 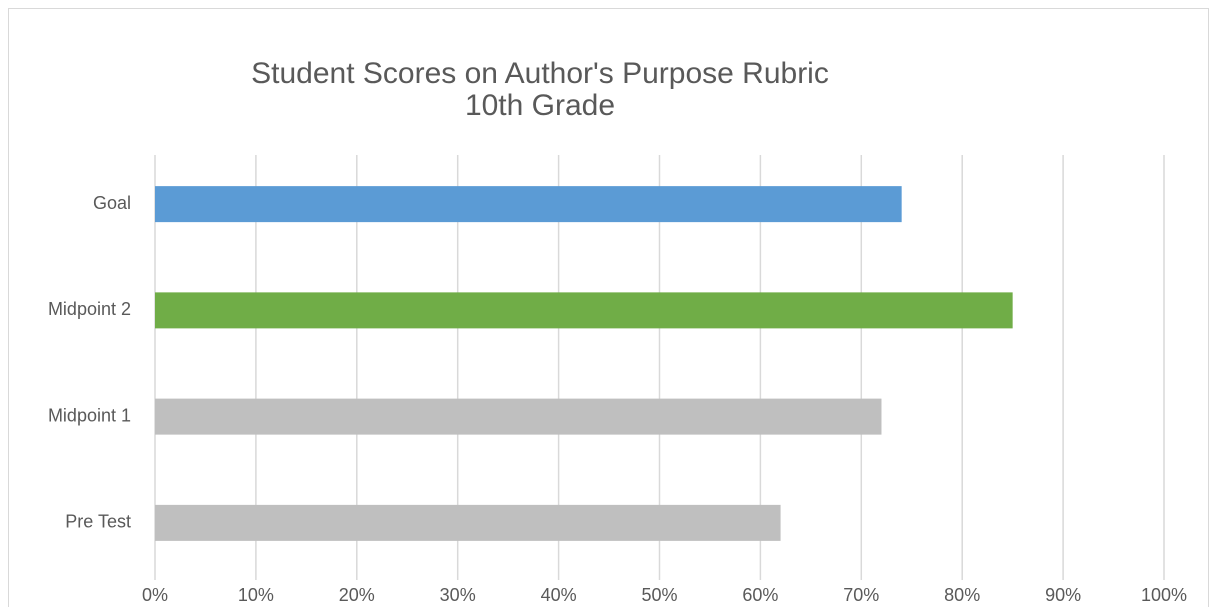 I want to click on chart-subtitle: 10th Grade, so click(x=540, y=105).